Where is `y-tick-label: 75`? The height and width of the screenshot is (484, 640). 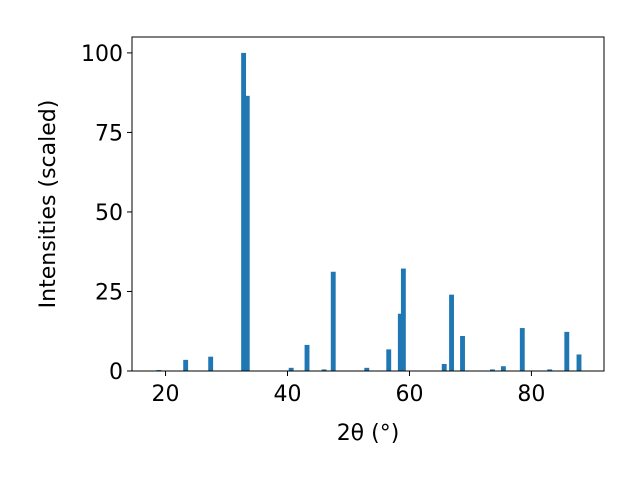 y-tick-label: 75 is located at coordinates (109, 133).